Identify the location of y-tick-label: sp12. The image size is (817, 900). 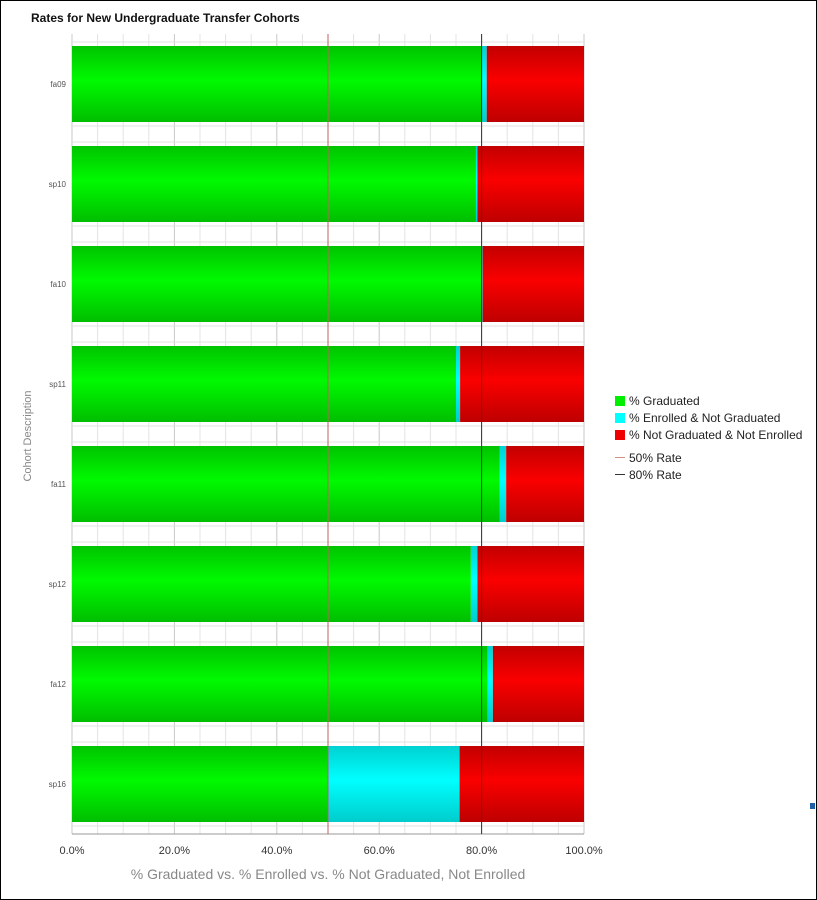
(58, 584).